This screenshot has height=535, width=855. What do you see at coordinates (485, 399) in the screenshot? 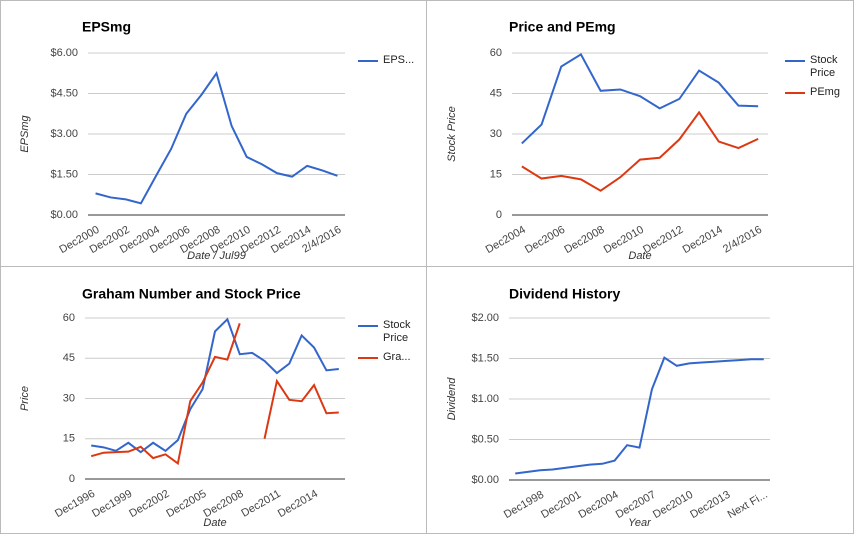
I see `y-tick-label: $1.00` at bounding box center [485, 399].